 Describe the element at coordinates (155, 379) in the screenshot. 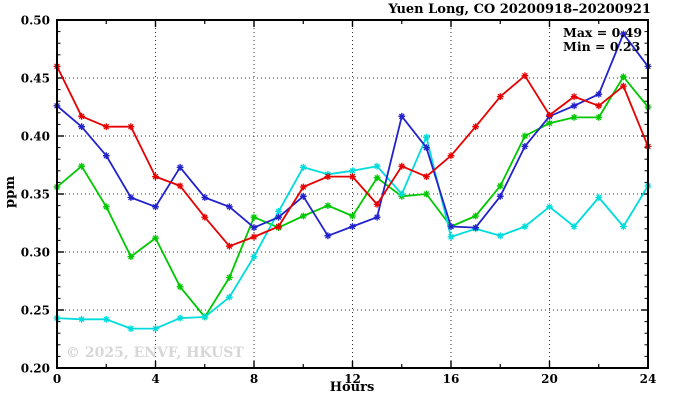

I see `x-tick-label: 4` at that location.